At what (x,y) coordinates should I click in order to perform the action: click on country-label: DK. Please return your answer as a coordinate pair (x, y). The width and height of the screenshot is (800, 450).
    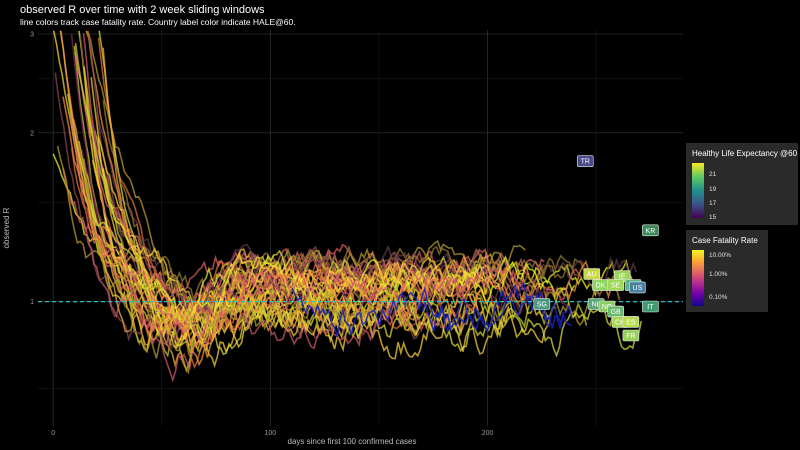
    Looking at the image, I should click on (600, 285).